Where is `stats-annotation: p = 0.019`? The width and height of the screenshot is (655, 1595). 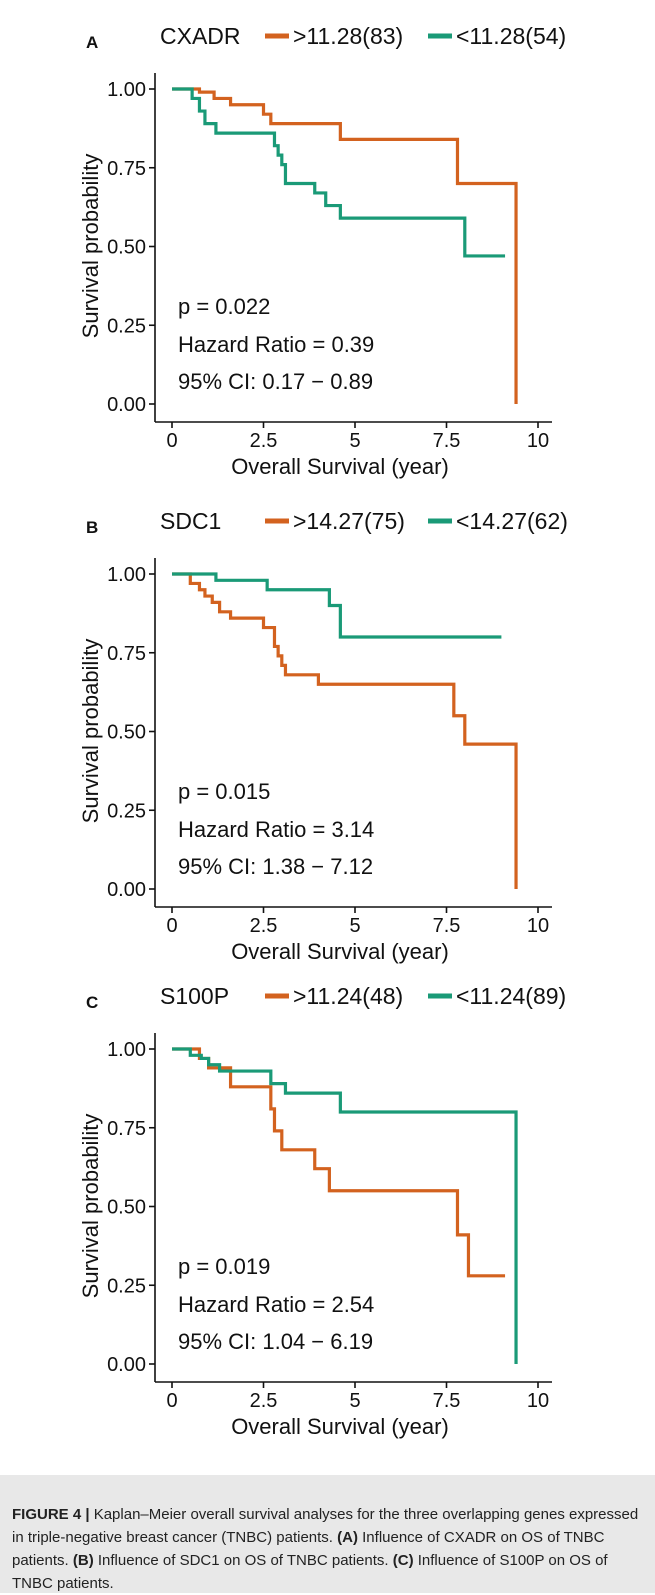 stats-annotation: p = 0.019 is located at coordinates (224, 1266).